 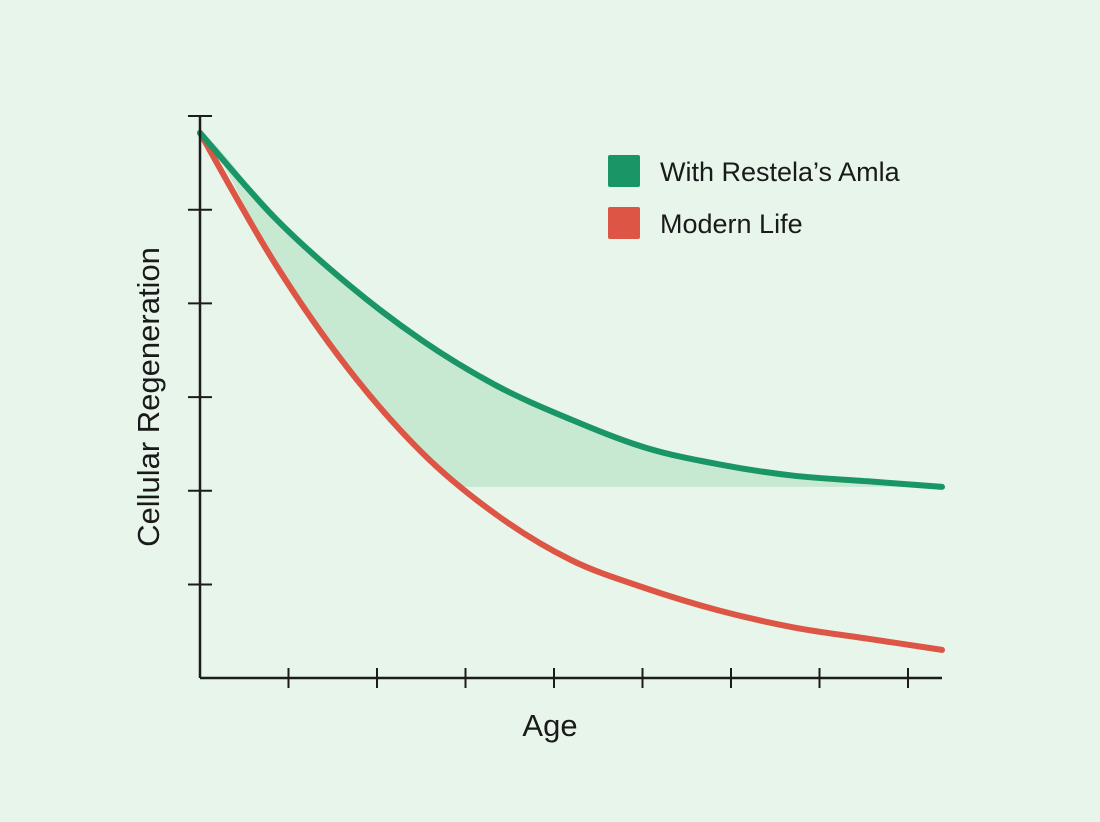 I want to click on legend-swatch-with-restelas-amla, so click(x=624, y=171).